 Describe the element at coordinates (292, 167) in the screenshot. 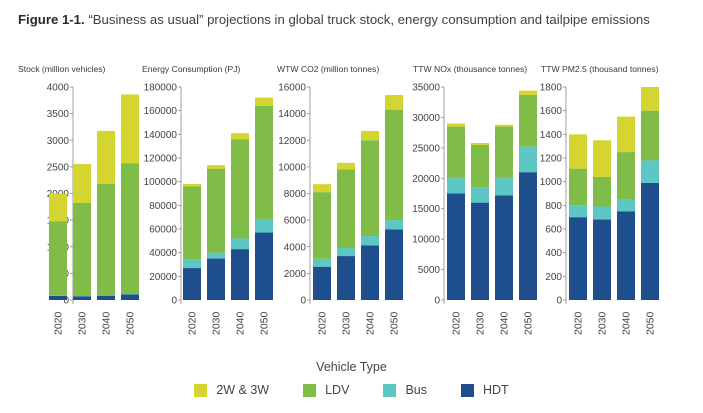

I see `y-tick-label: 10000` at that location.